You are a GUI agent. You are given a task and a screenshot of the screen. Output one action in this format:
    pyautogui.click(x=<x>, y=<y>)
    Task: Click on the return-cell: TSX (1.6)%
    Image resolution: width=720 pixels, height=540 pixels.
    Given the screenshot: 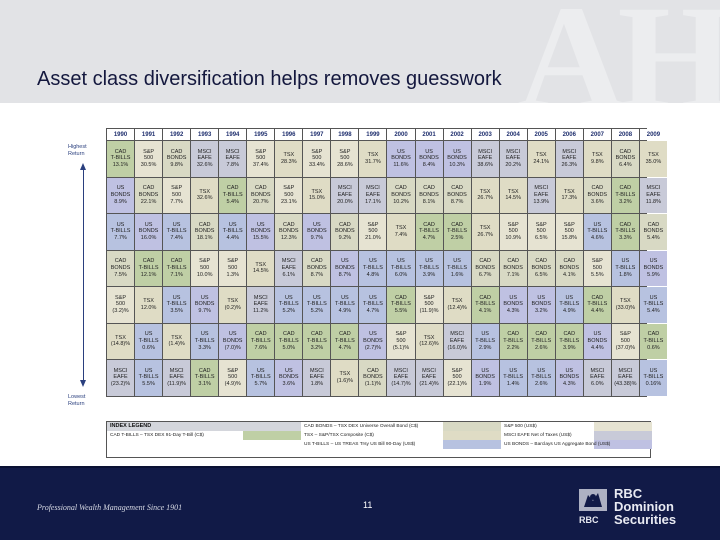 What is the action you would take?
    pyautogui.click(x=345, y=378)
    